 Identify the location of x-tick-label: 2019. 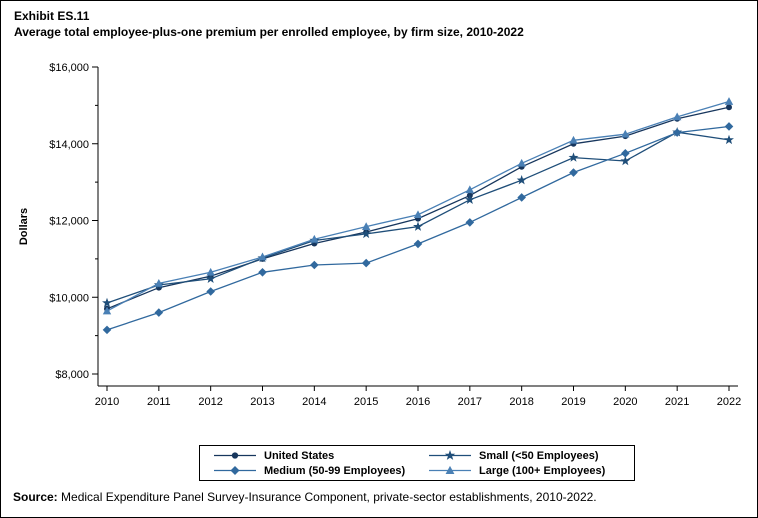
(573, 402).